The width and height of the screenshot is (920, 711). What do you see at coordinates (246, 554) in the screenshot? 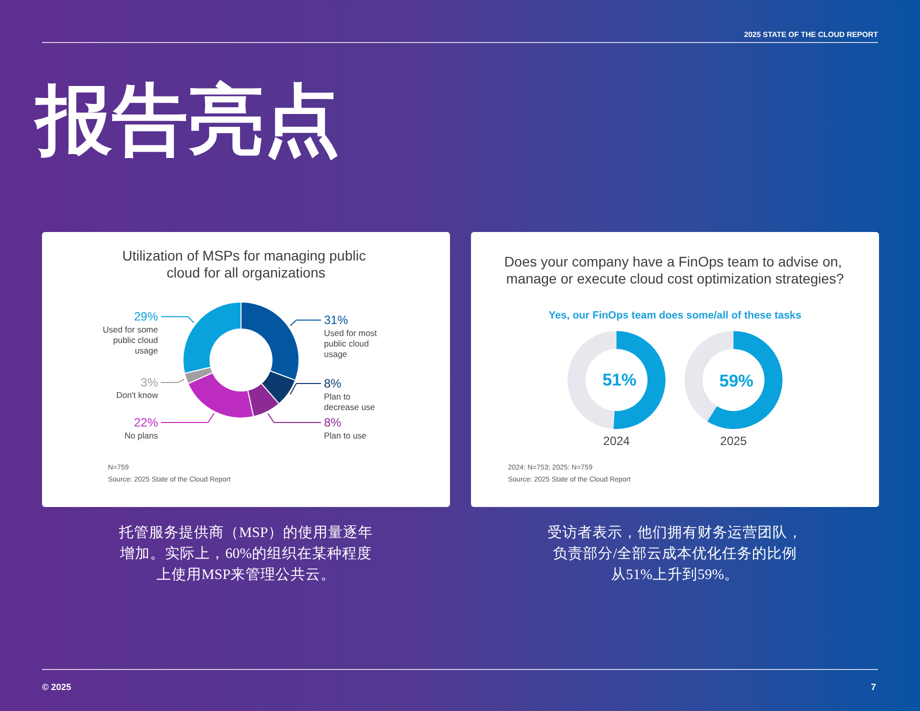
I see `text: 托管服务提供商（MSP）的使用量逐年增加。实际上，60%的组织在某种程度上使用MSP来管理公共云。` at bounding box center [246, 554].